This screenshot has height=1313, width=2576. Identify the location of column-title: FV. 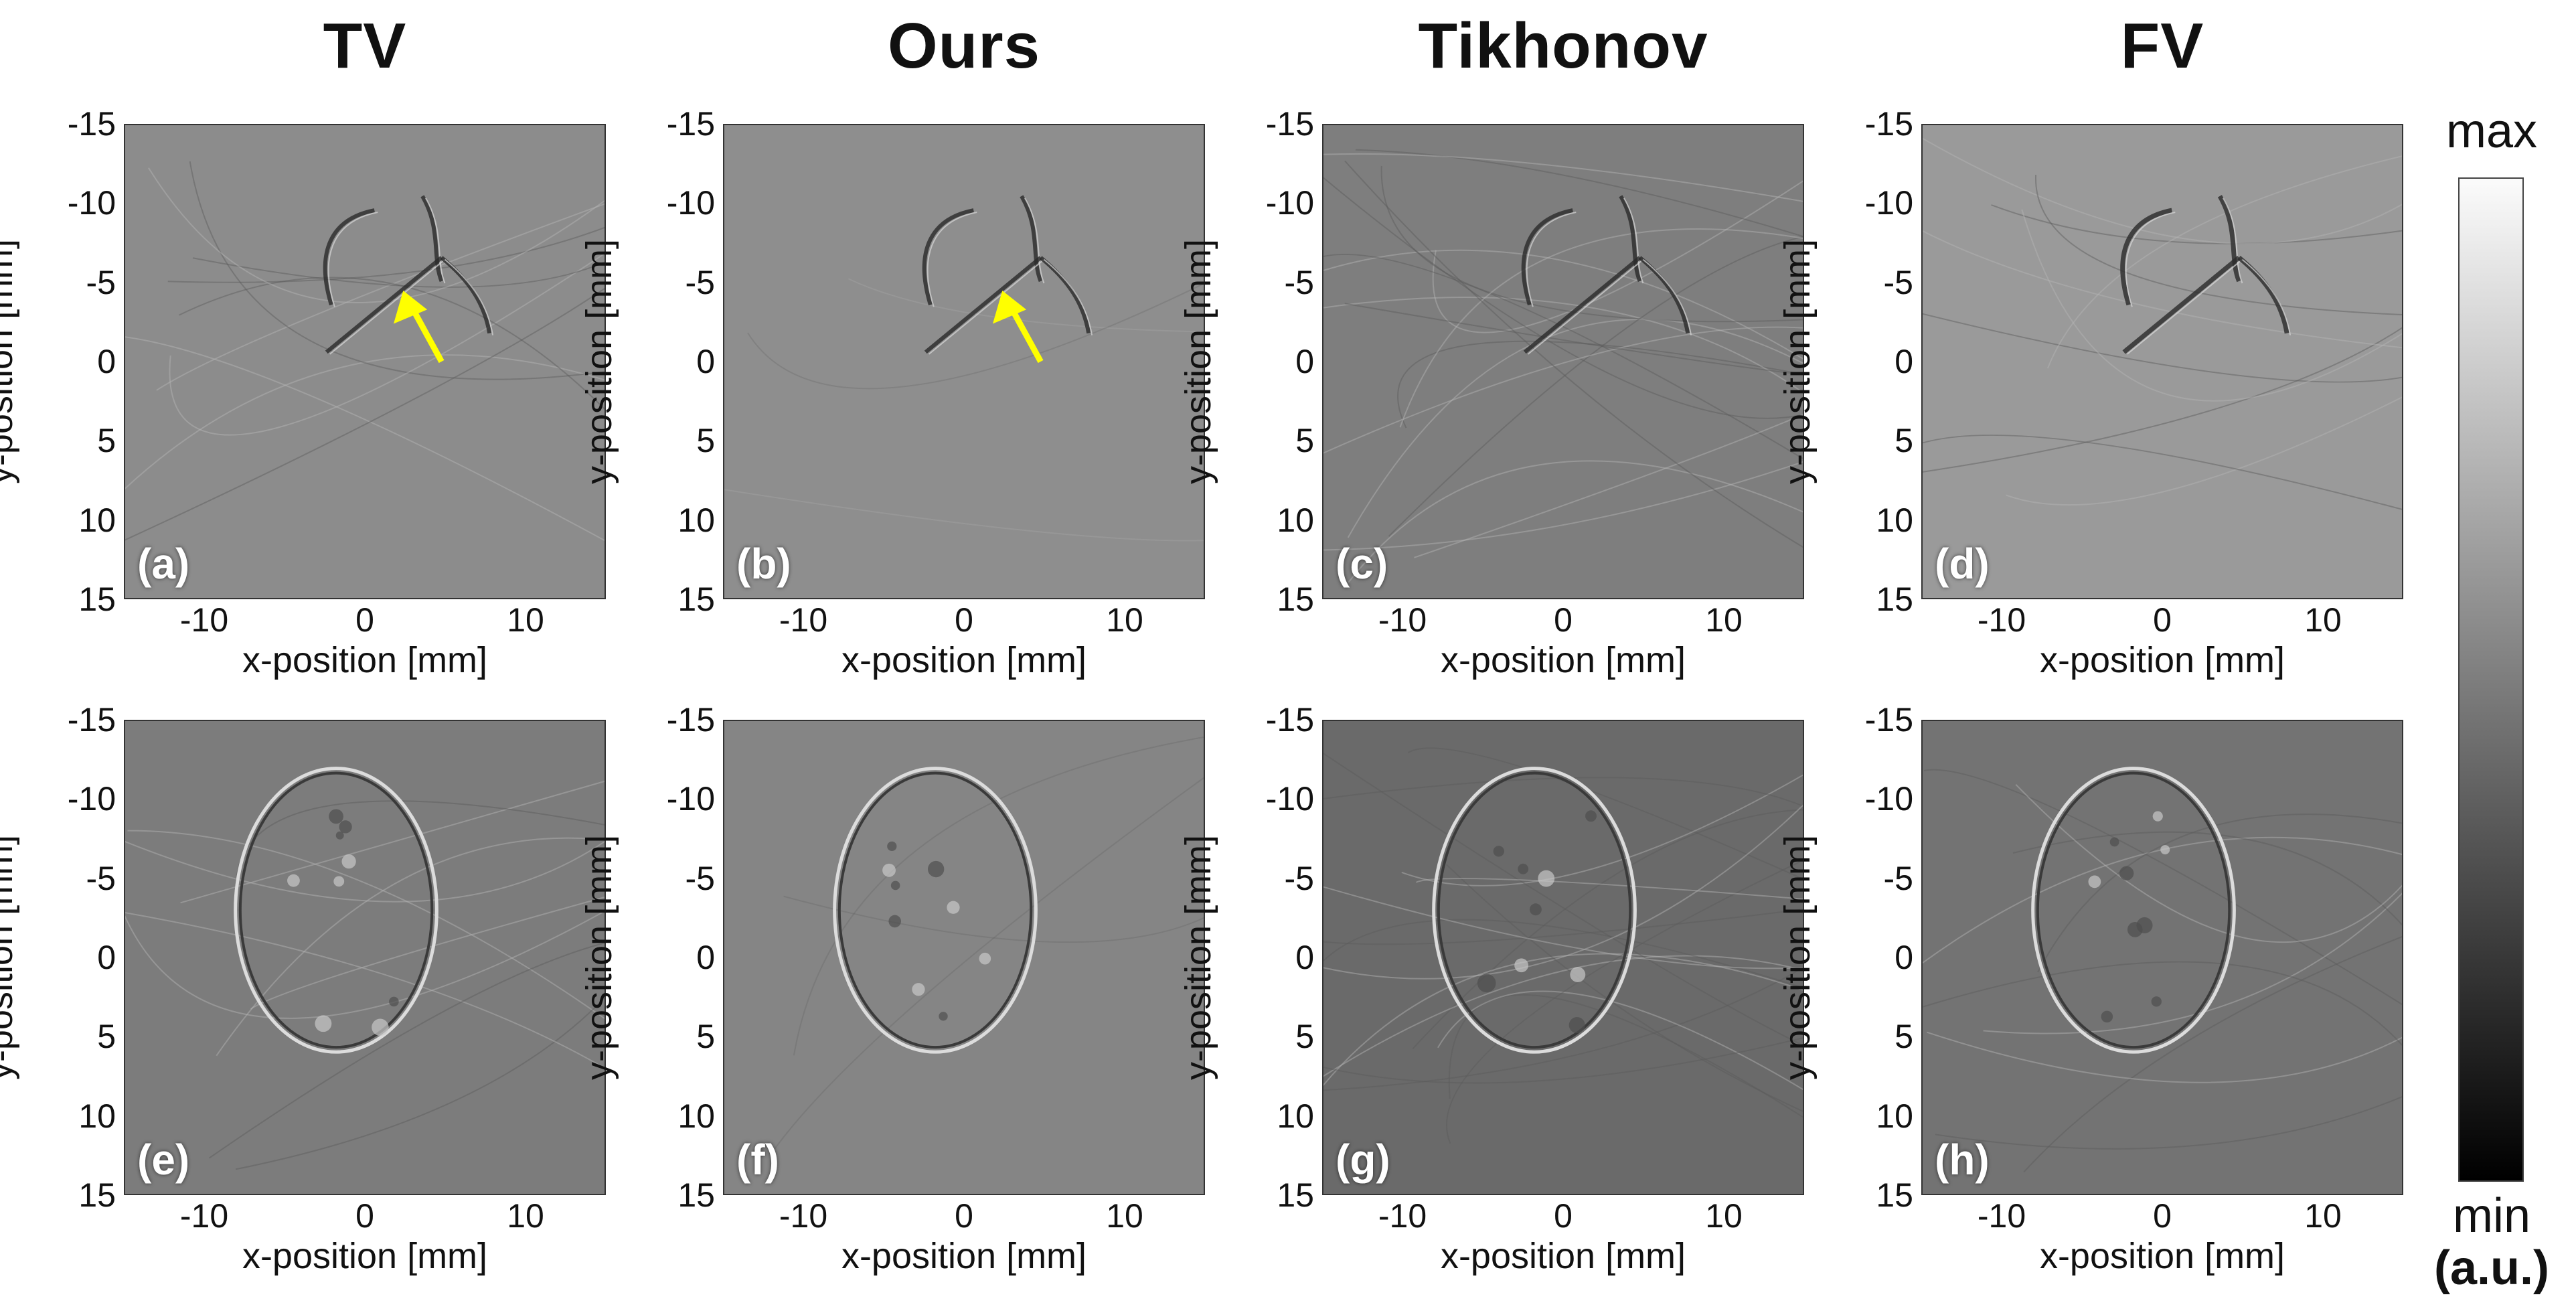
(2162, 46).